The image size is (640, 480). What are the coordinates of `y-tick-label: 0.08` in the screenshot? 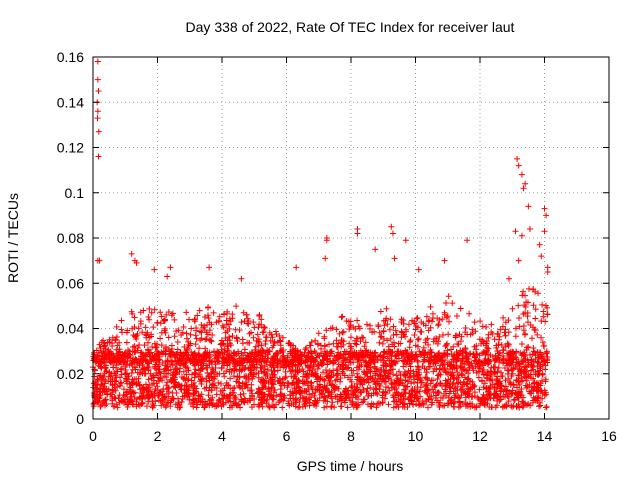 It's located at (70, 238).